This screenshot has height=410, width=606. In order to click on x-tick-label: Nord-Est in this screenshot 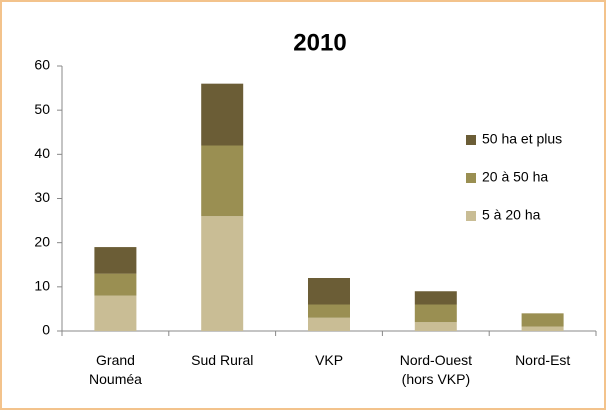, I will do `click(543, 360)`.